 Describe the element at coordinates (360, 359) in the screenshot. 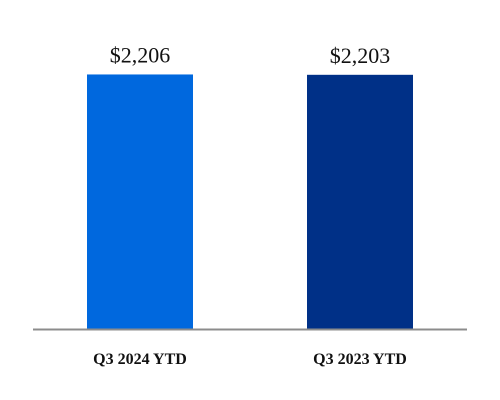

I see `category-label-2: Q3 2023 YTD` at that location.